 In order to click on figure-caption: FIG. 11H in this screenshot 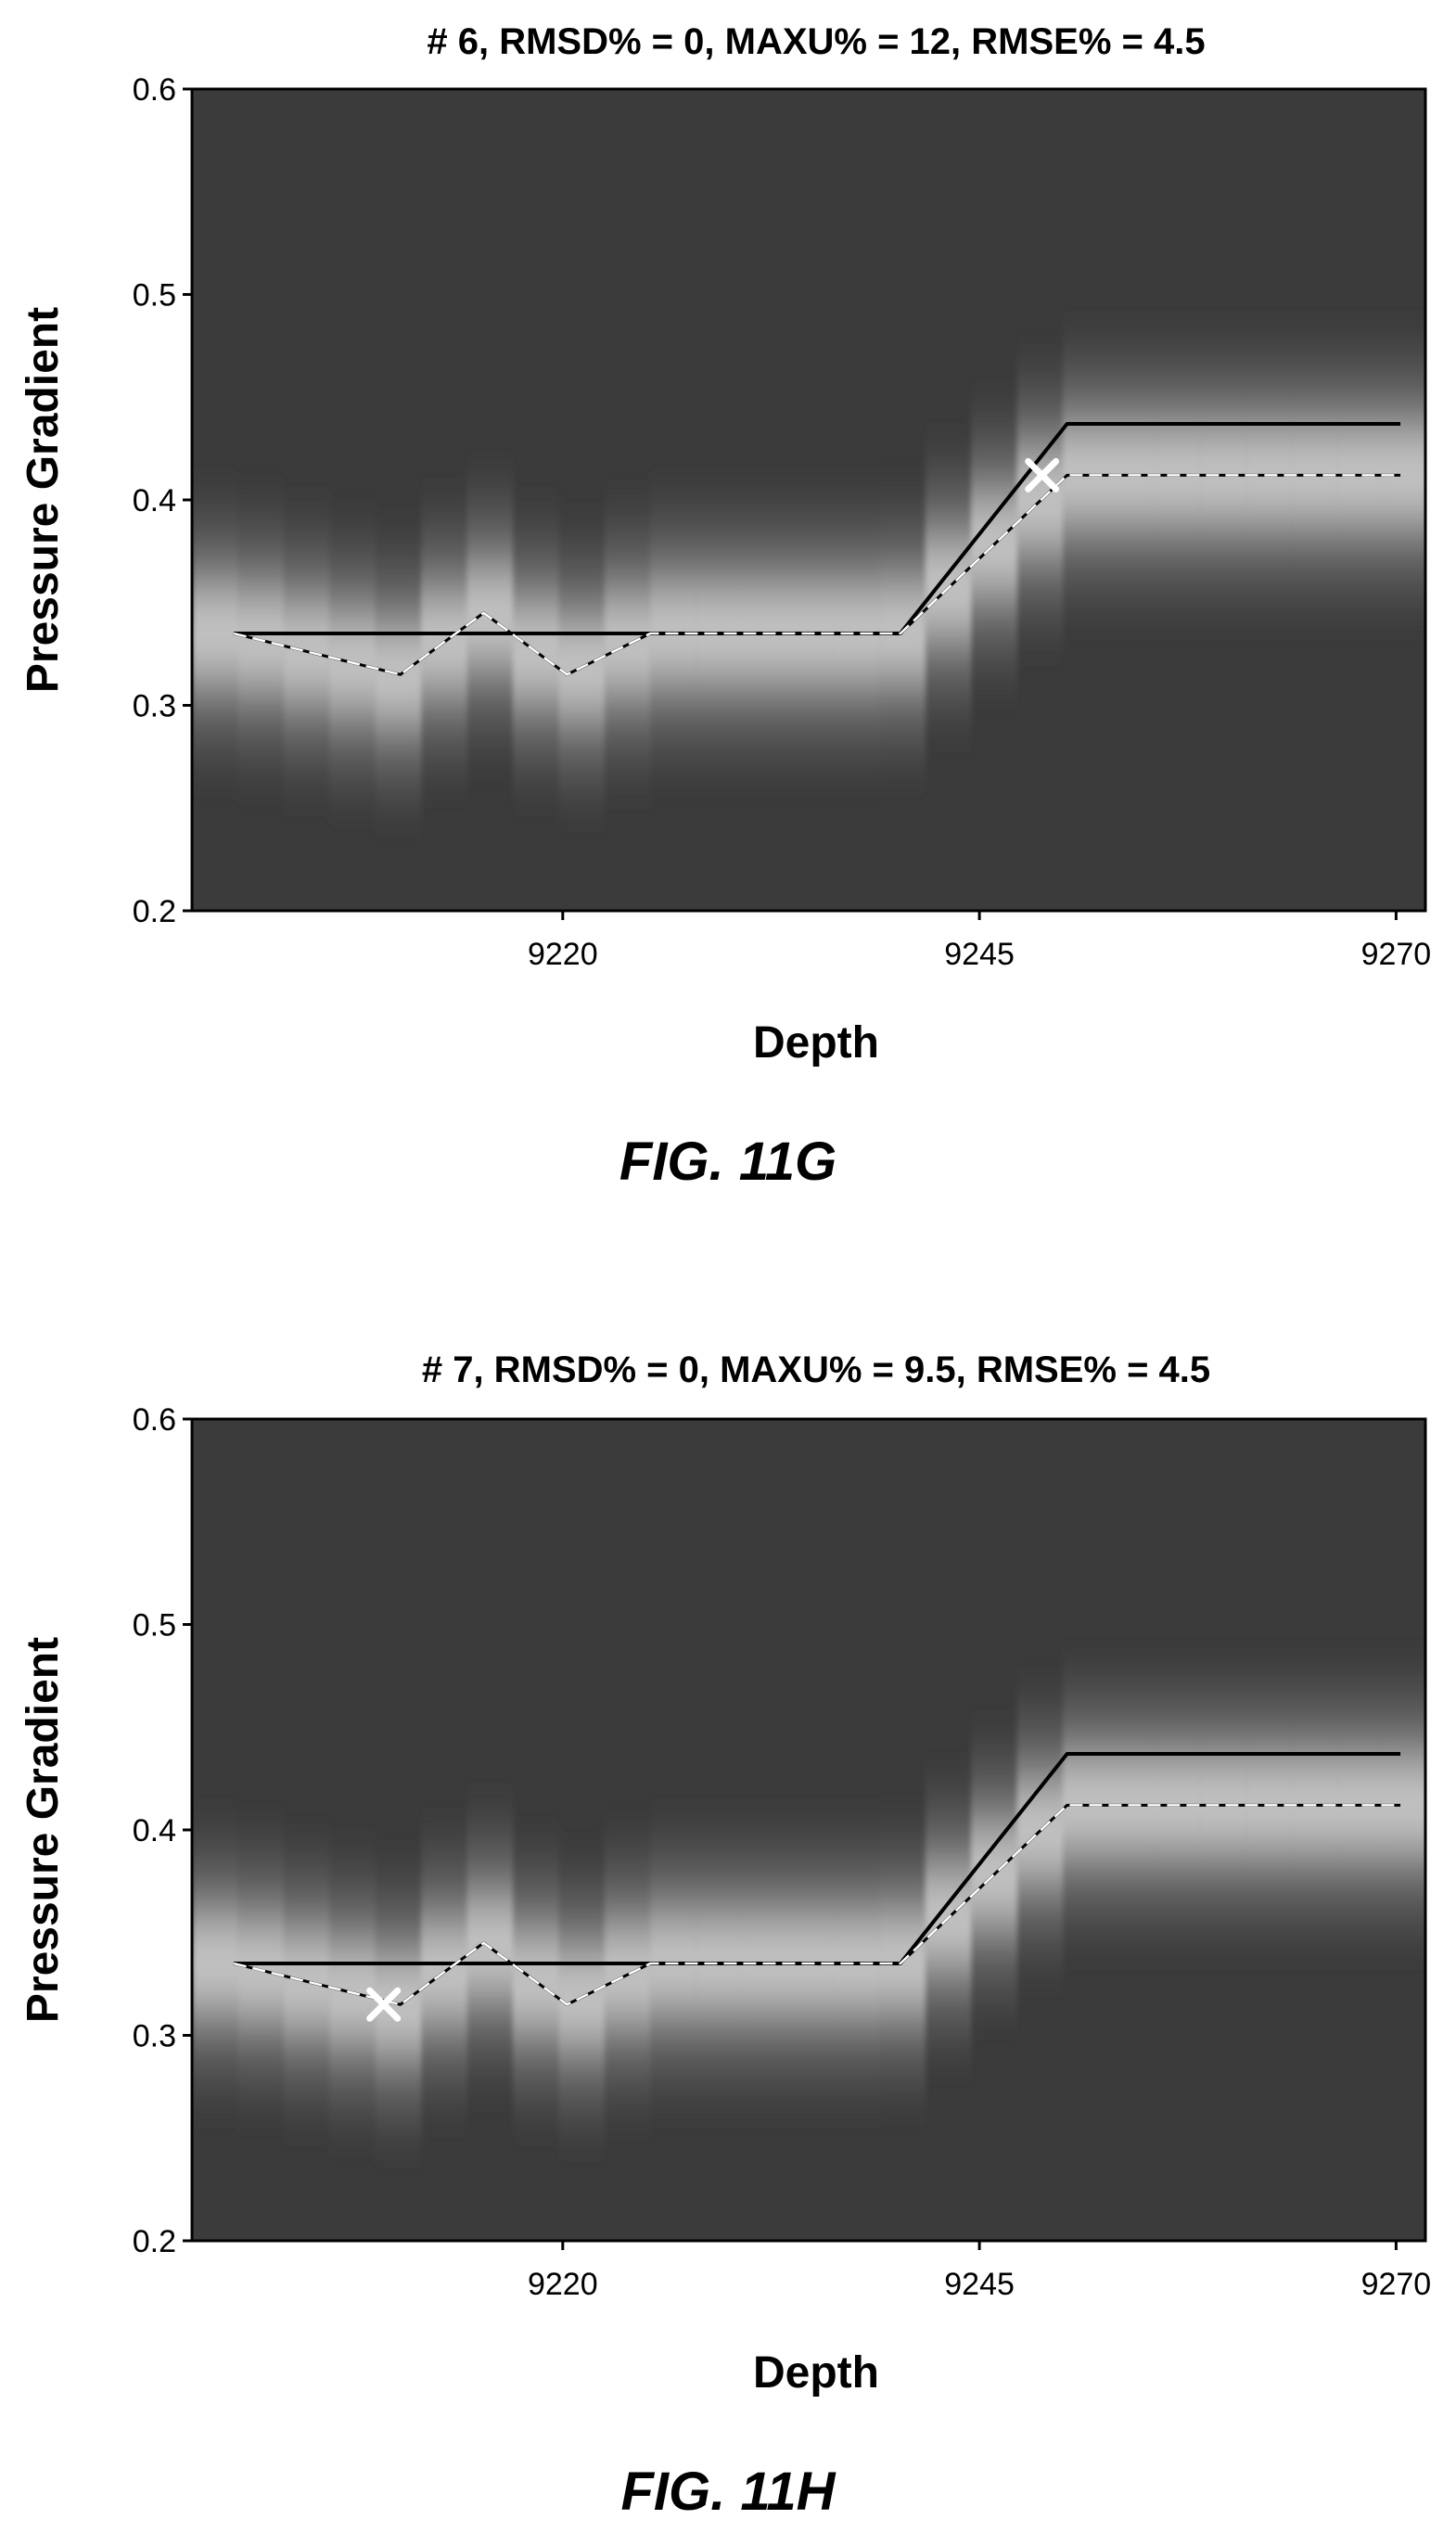, I will do `click(729, 2492)`.